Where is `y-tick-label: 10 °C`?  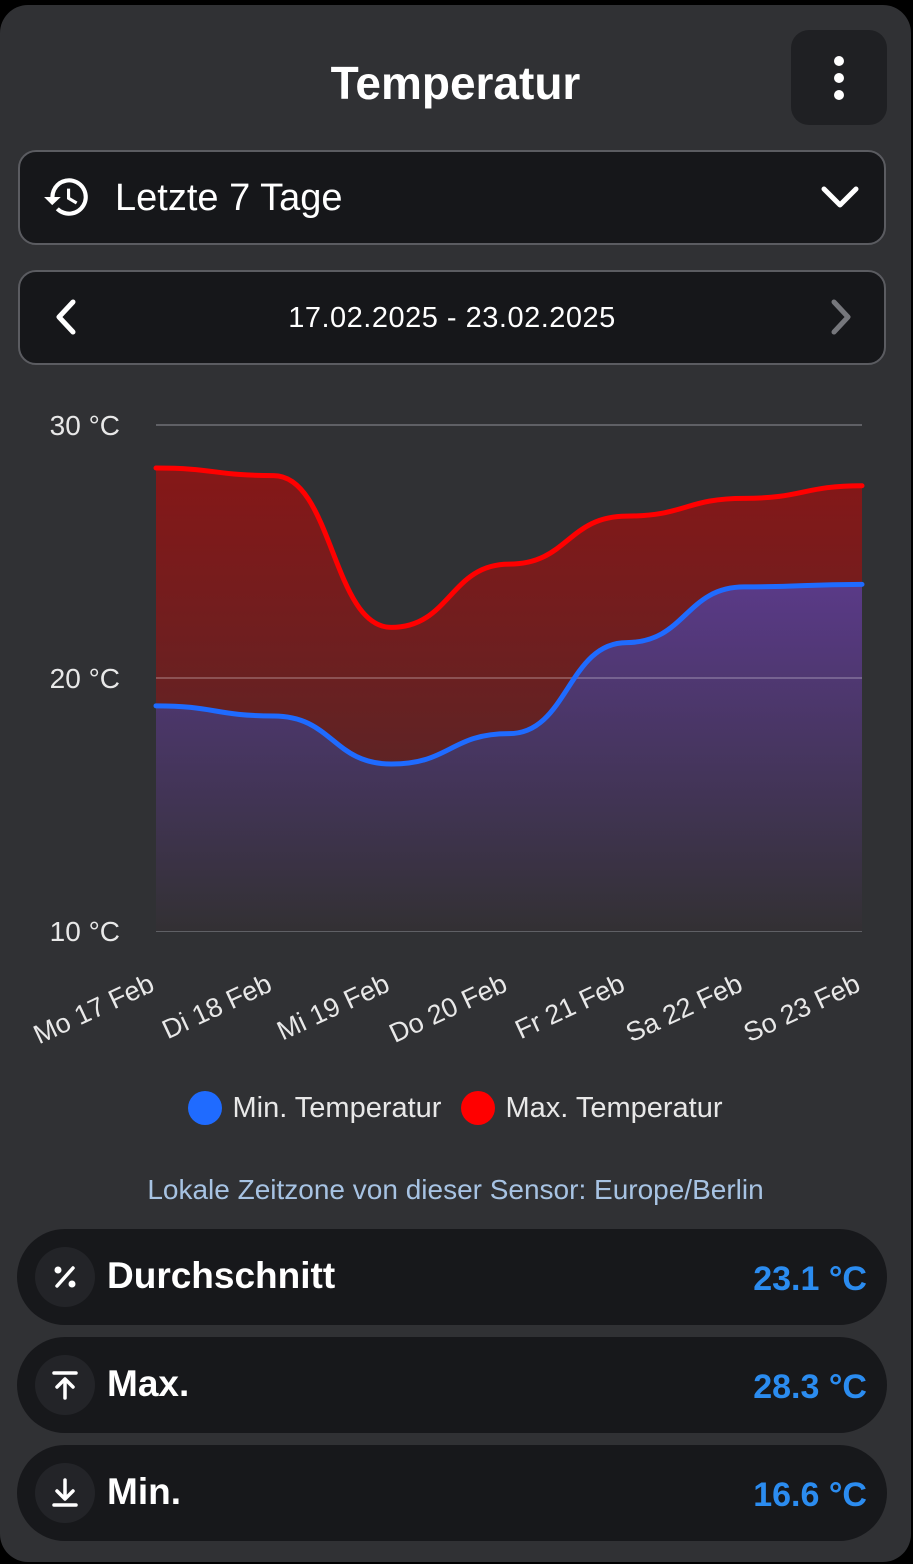
y-tick-label: 10 °C is located at coordinates (85, 931).